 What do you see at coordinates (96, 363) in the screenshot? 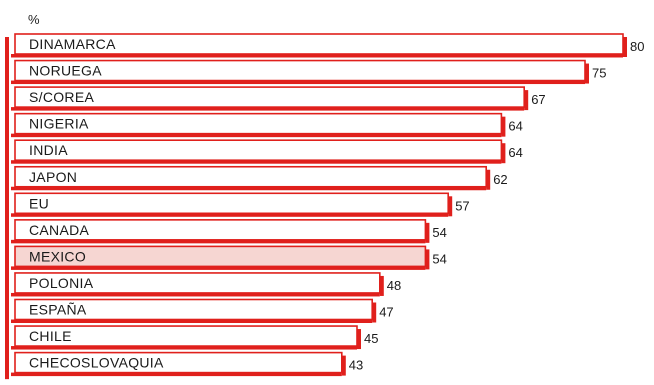
I see `category-label: CHECOSLOVAQUIA` at bounding box center [96, 363].